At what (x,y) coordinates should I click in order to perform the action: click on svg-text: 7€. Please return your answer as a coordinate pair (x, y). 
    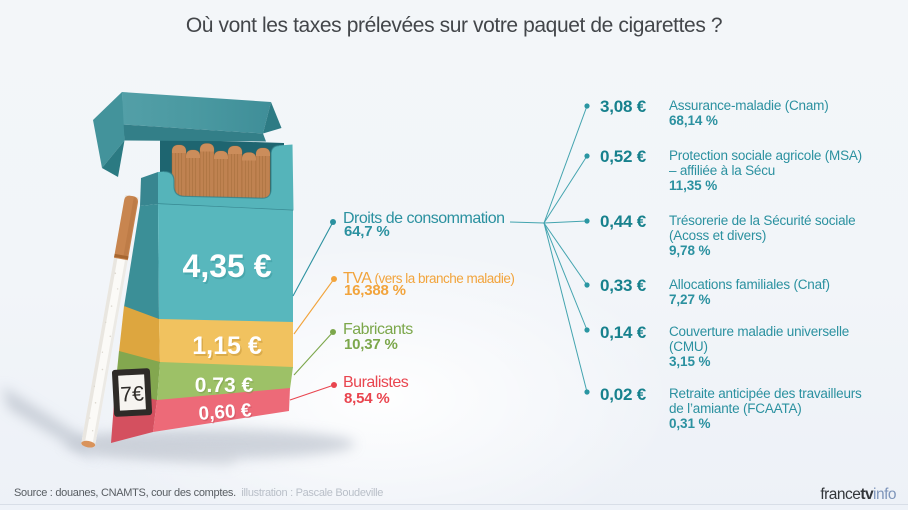
    Looking at the image, I should click on (132, 394).